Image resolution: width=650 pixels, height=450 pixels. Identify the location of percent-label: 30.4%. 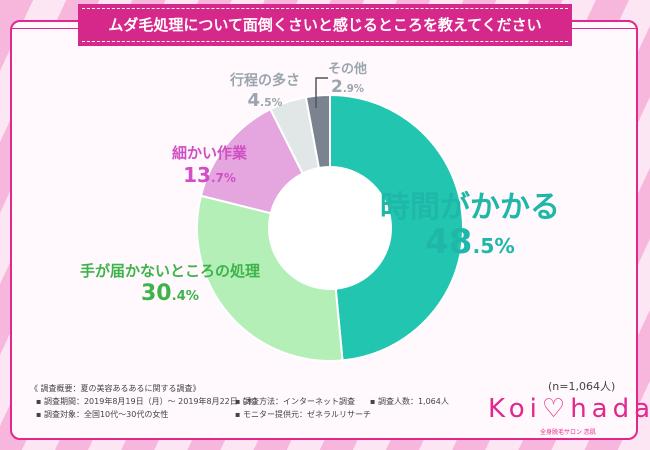
(170, 293).